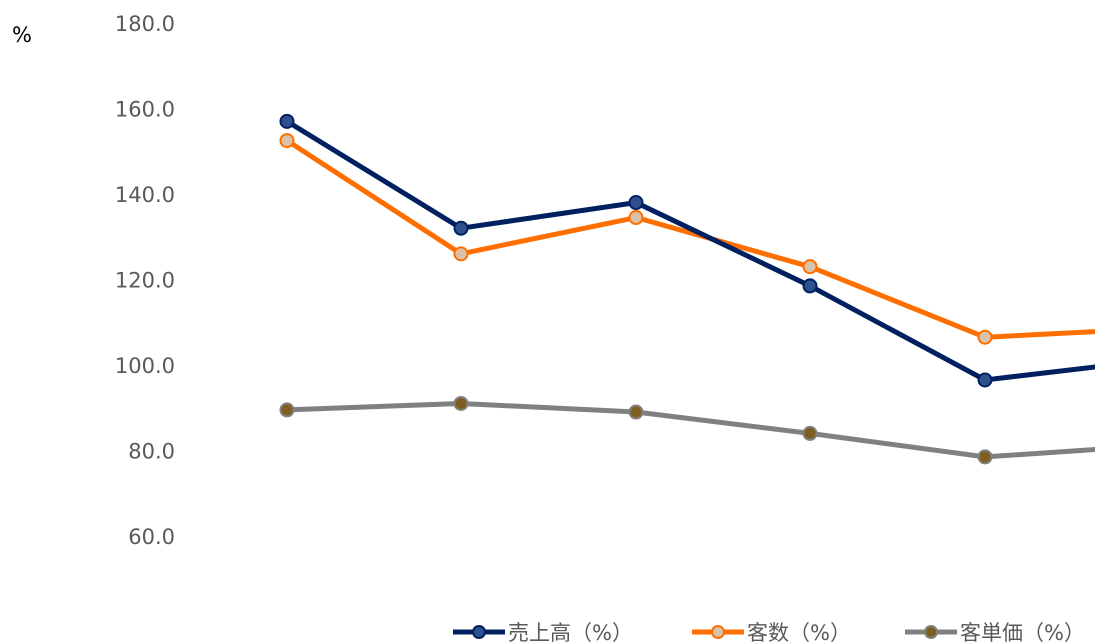 The width and height of the screenshot is (1095, 643). What do you see at coordinates (689, 430) in the screenshot?
I see `series-line` at bounding box center [689, 430].